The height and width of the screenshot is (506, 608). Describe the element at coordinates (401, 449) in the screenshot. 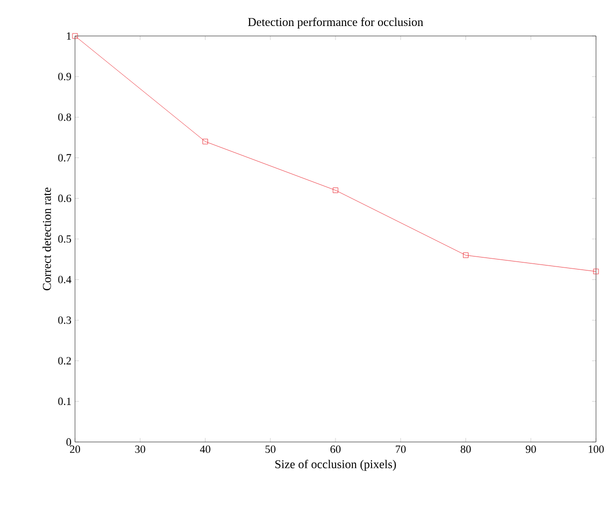

I see `x-tick-label: 70` at that location.